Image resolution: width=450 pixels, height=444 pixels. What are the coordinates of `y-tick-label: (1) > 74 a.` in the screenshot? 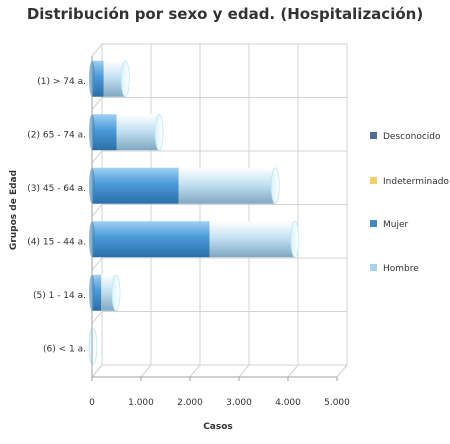 It's located at (61, 82).